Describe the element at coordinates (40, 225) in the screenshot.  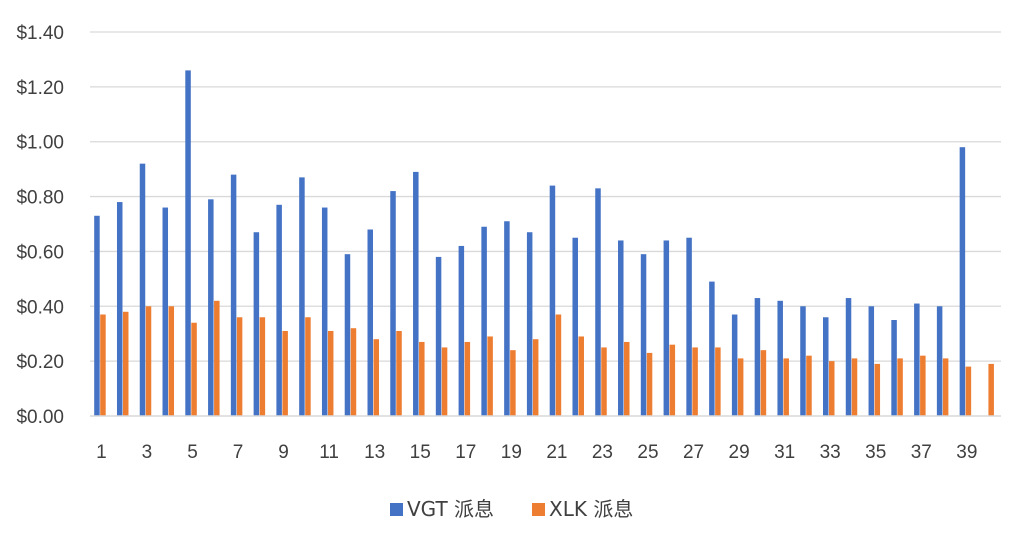
I see `y-axis-tick-labels: $0.00 $0.20 $0.40 $0.60 $0.80 $1.00 $1.20 $1.40` at that location.